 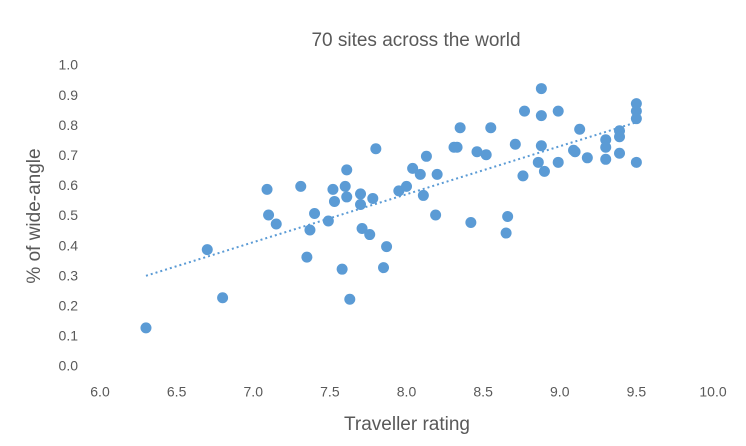 What do you see at coordinates (483, 392) in the screenshot?
I see `x-tick-label: 8.5` at bounding box center [483, 392].